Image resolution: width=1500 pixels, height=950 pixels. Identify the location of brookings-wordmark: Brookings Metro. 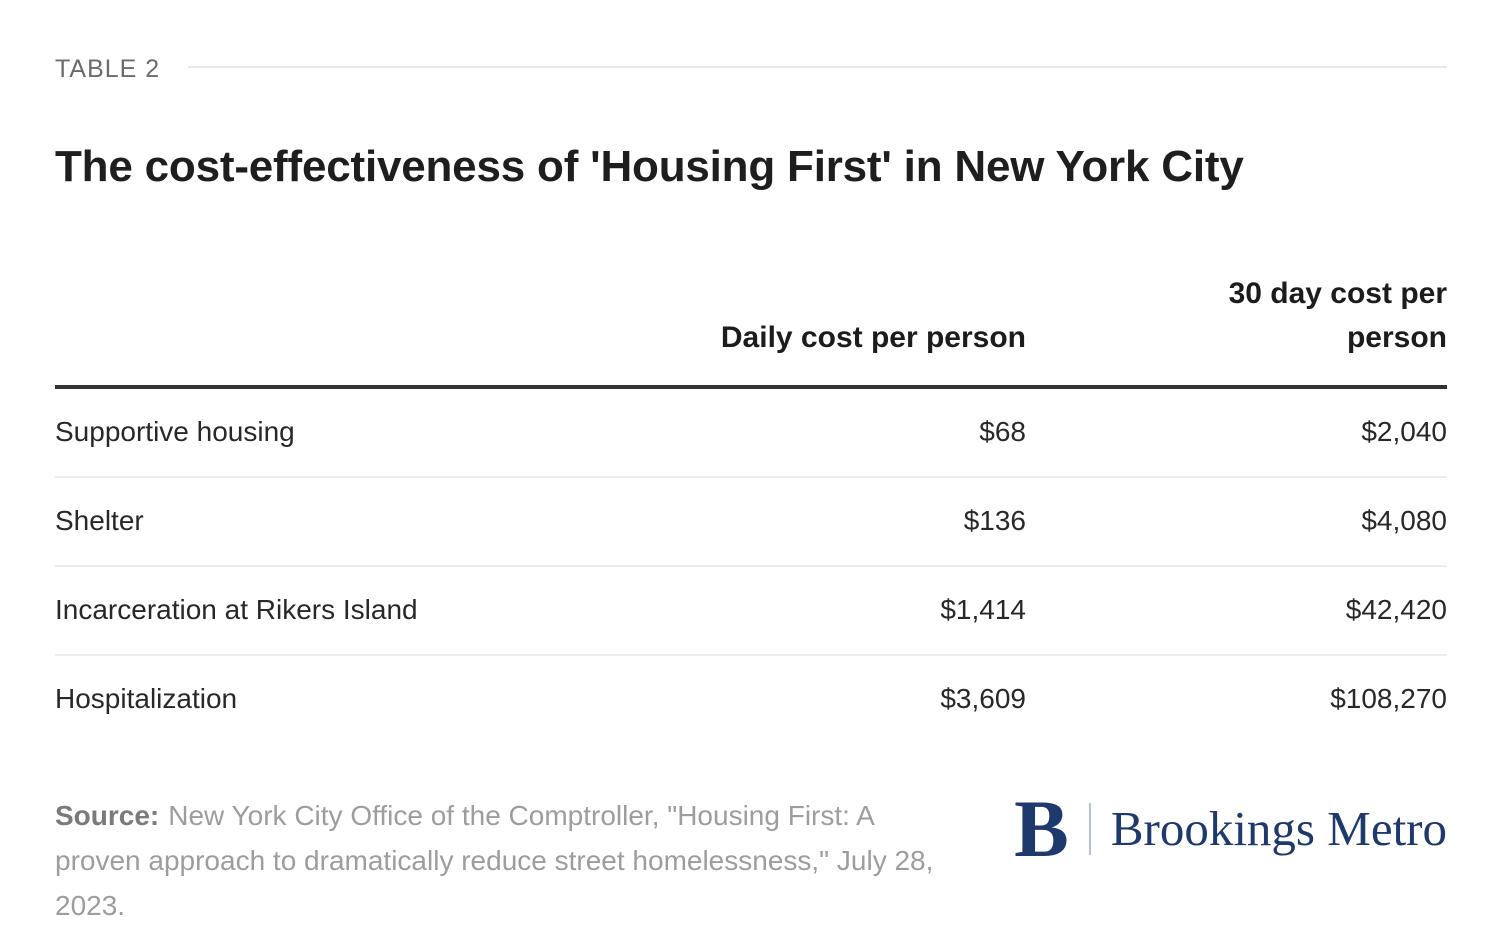
(1278, 829).